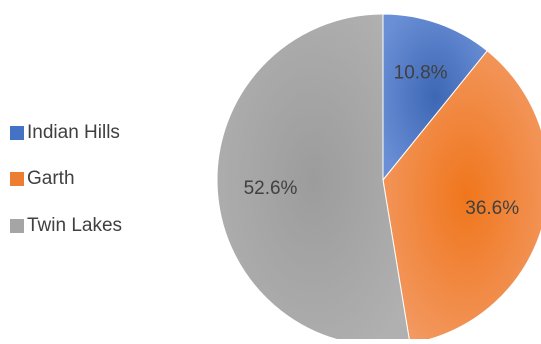  I want to click on legend-label-indian-hills: Indian Hills, so click(73, 132).